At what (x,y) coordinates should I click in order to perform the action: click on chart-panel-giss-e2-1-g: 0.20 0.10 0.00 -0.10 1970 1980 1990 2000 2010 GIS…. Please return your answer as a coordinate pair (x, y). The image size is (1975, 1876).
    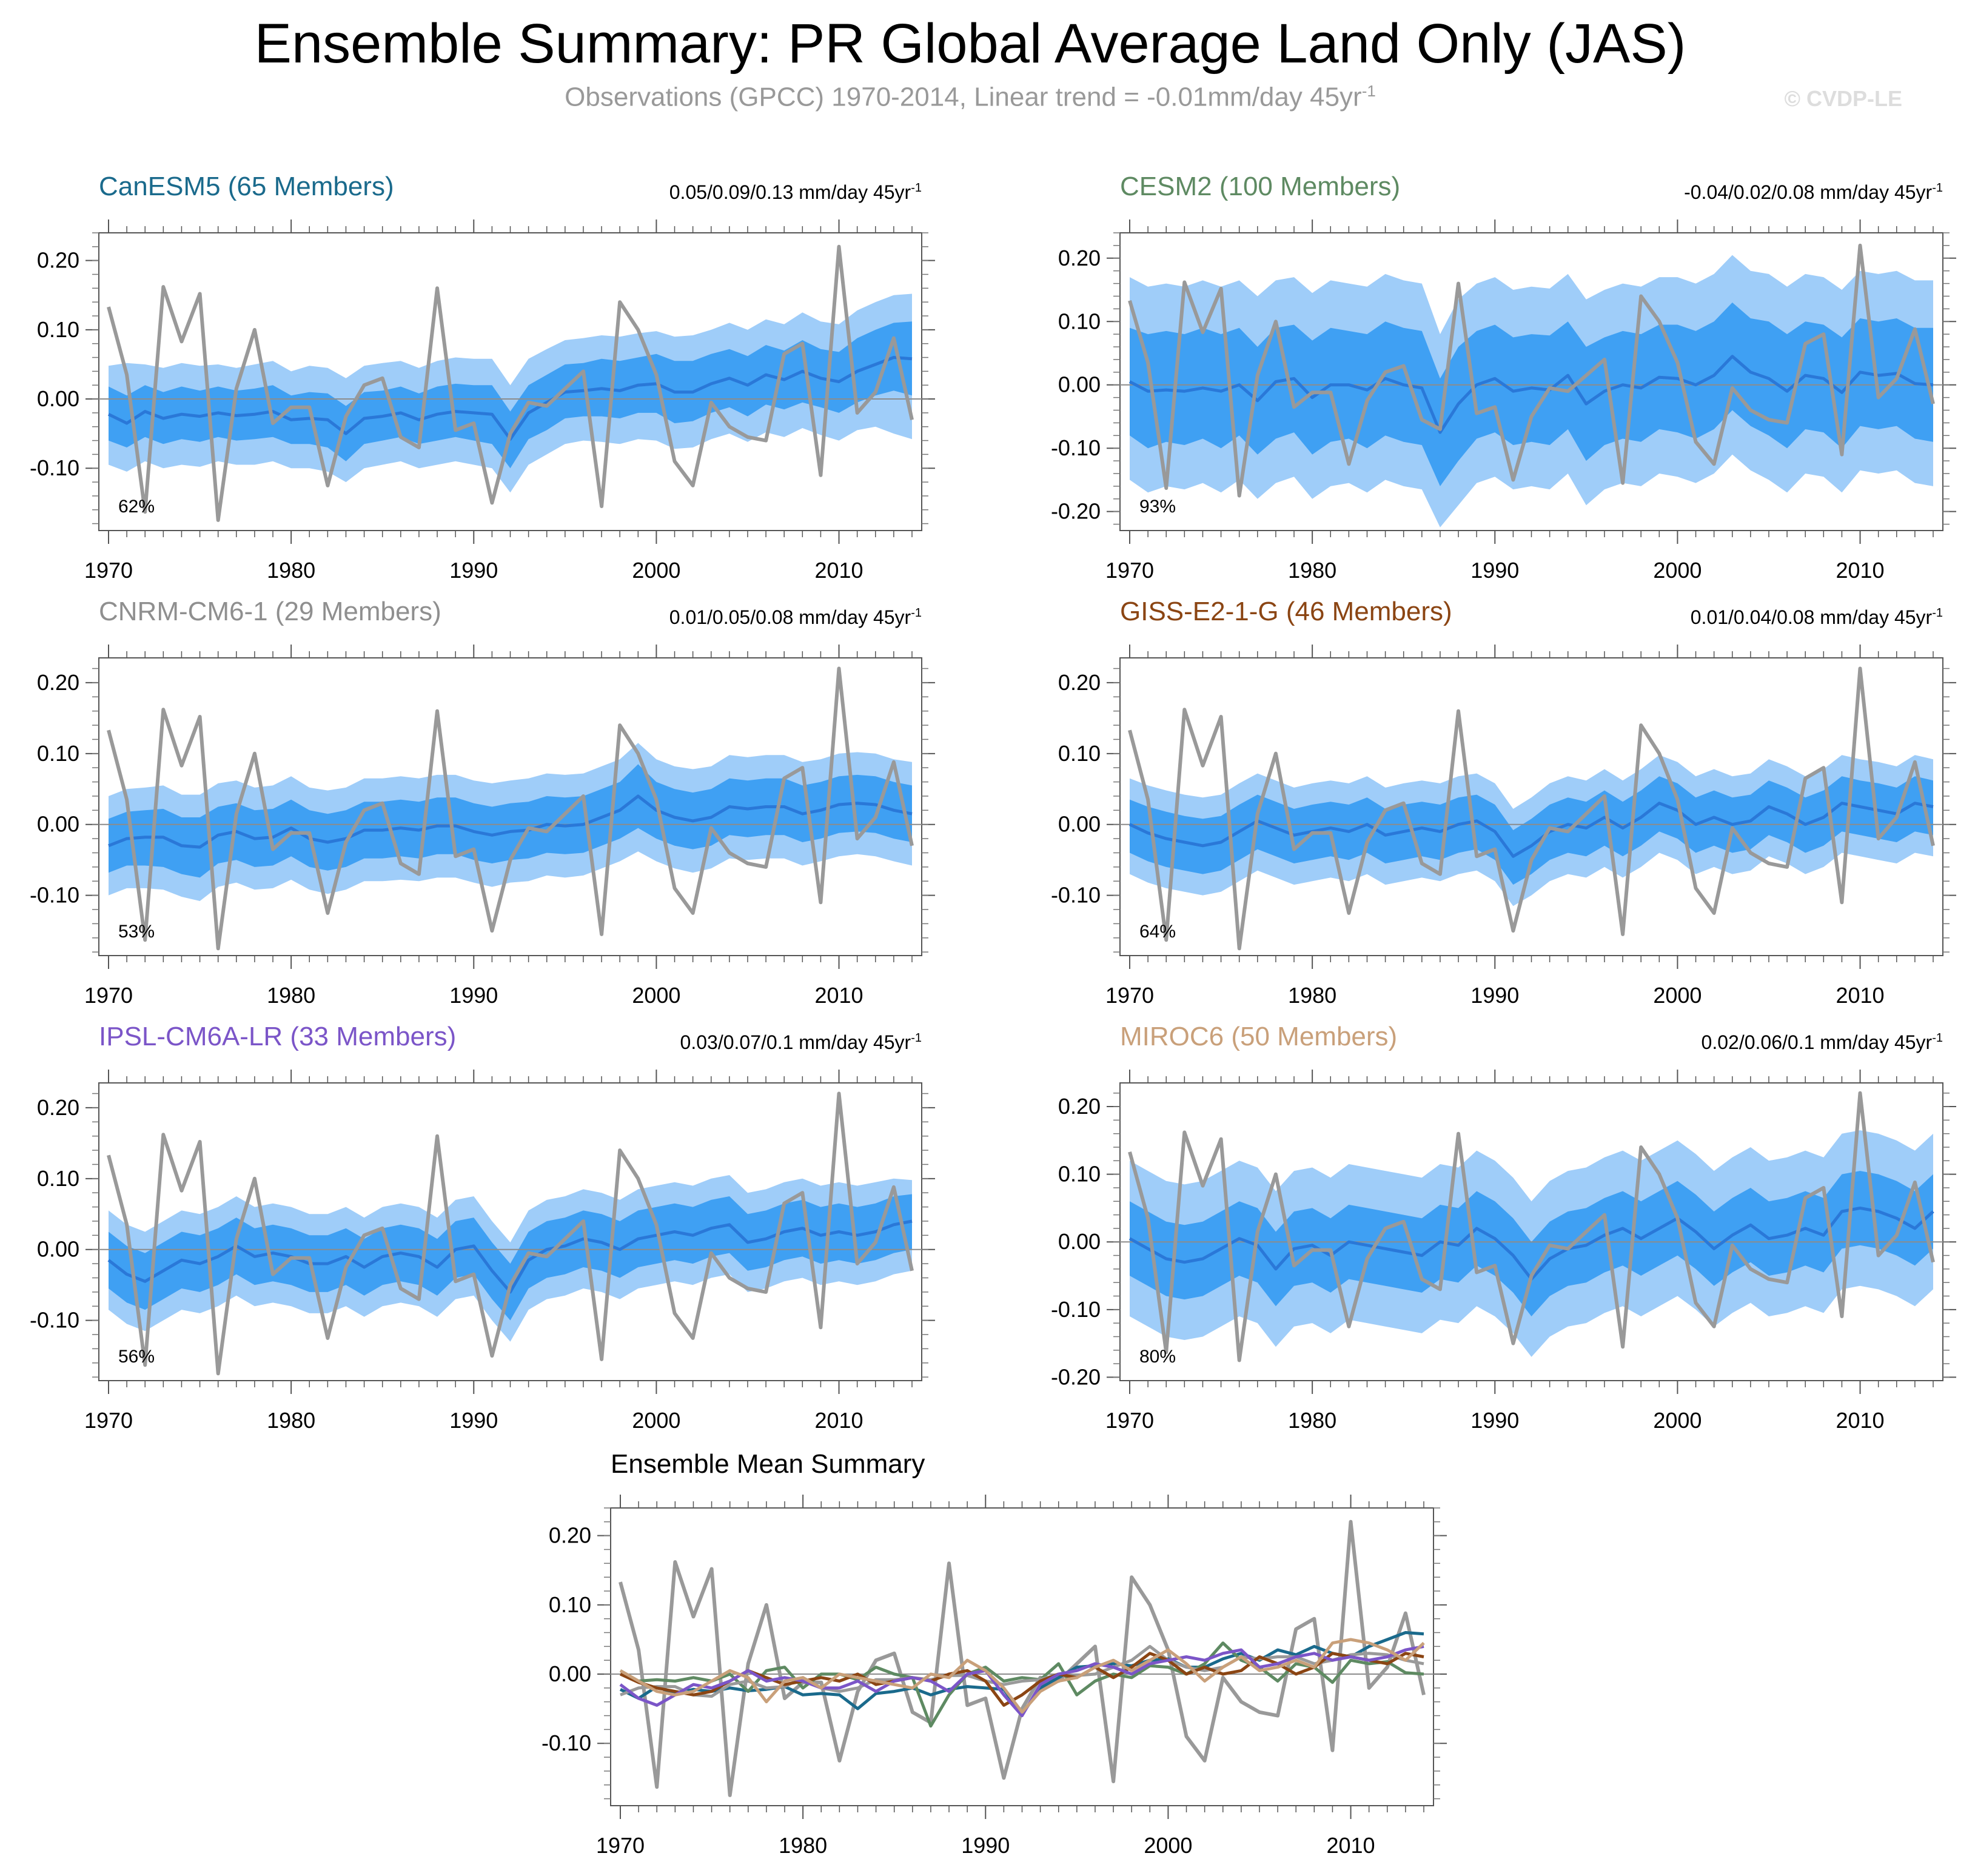
    Looking at the image, I should click on (1504, 802).